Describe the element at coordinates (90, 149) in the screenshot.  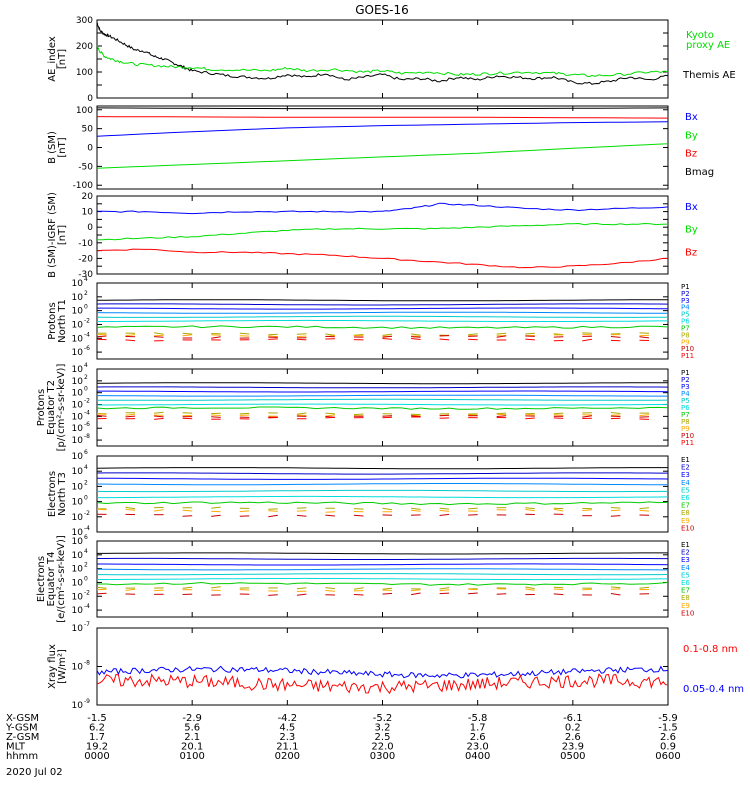
I see `y-tick-label: 0` at that location.